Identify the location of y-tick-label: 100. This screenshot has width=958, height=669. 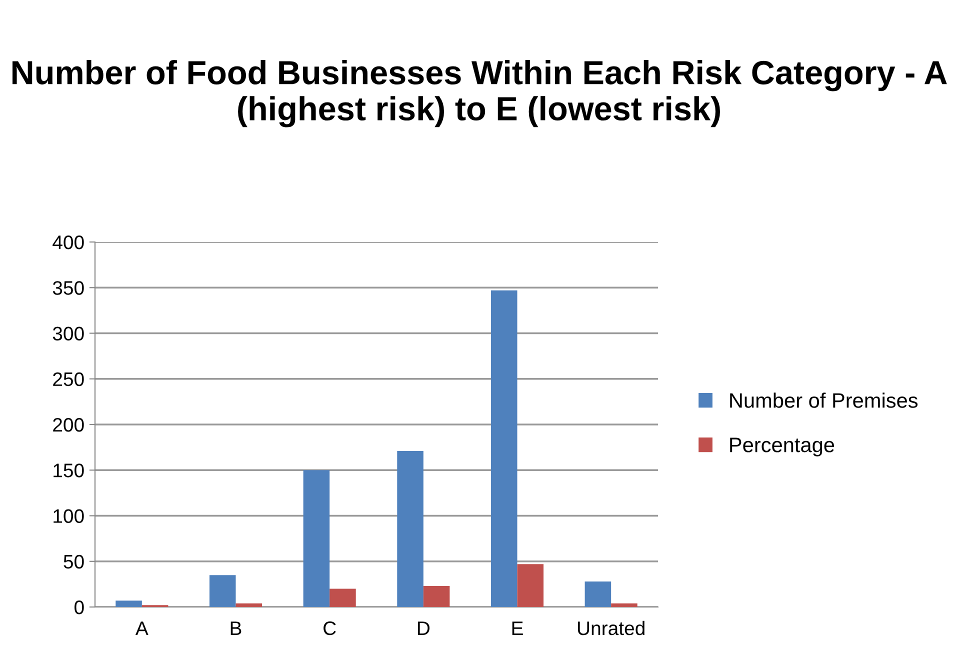
(69, 516).